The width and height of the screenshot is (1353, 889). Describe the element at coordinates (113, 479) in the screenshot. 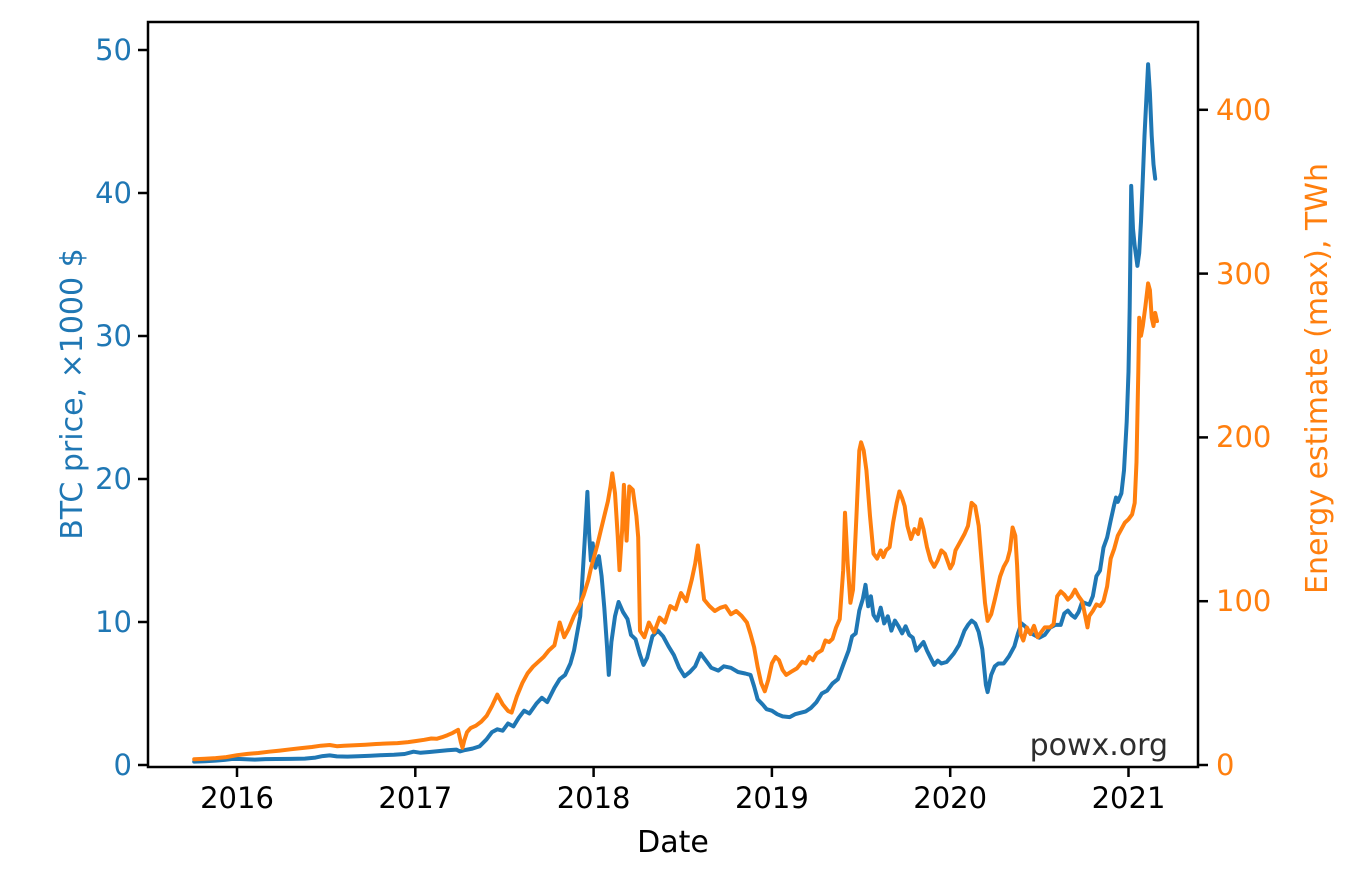

I see `left-tick-label: 20` at that location.